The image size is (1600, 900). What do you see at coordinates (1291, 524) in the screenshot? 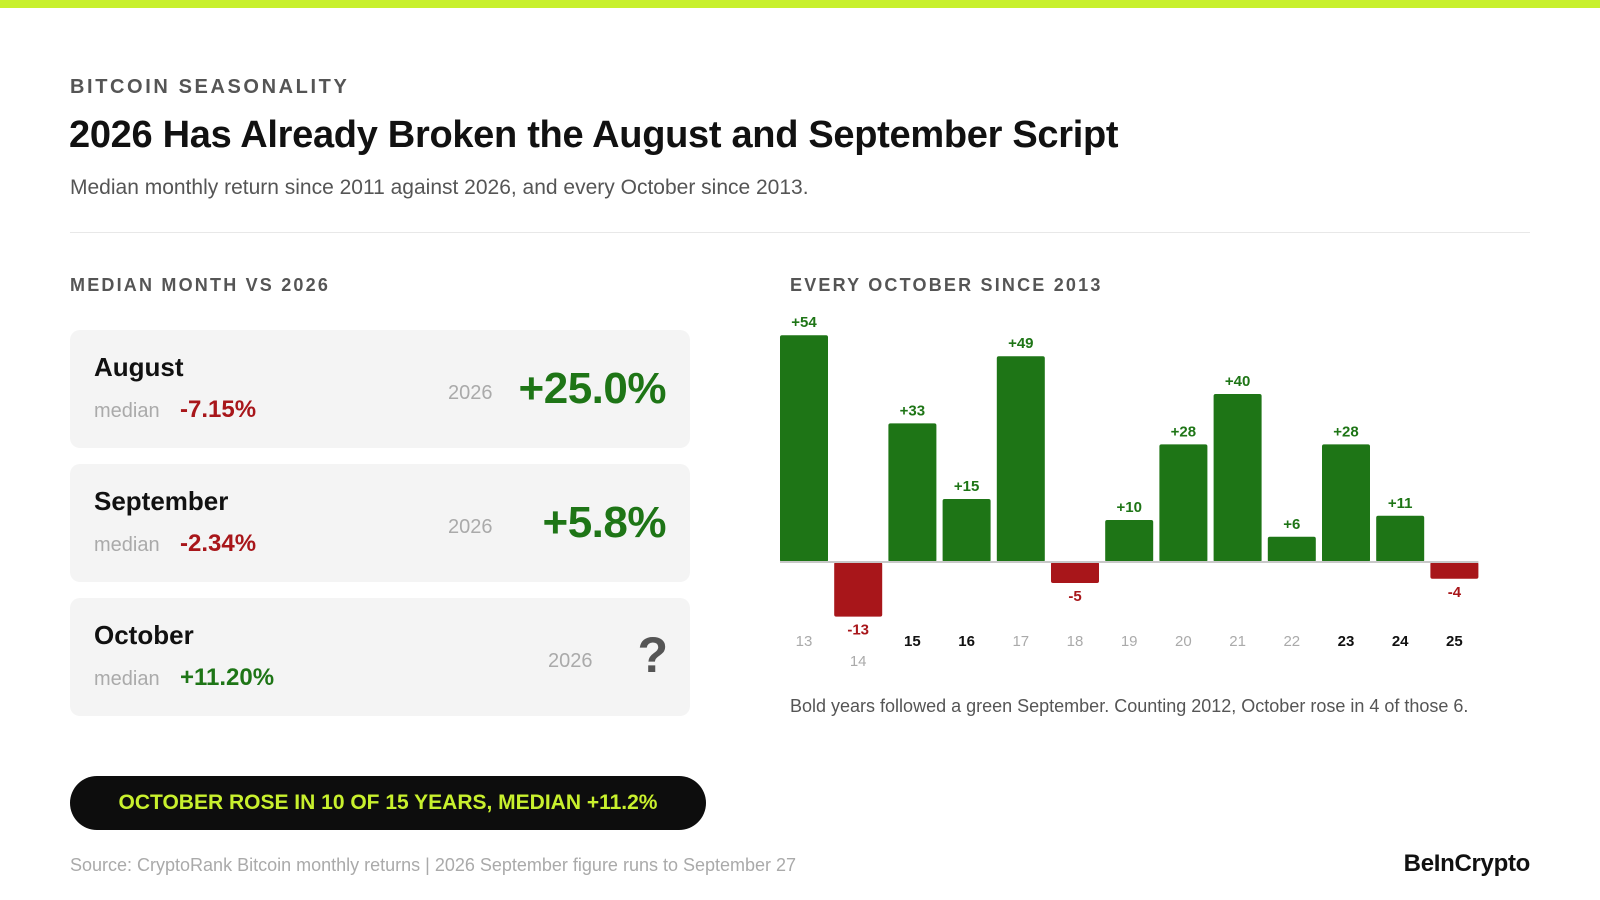
I see `data-label-22: +6` at bounding box center [1291, 524].